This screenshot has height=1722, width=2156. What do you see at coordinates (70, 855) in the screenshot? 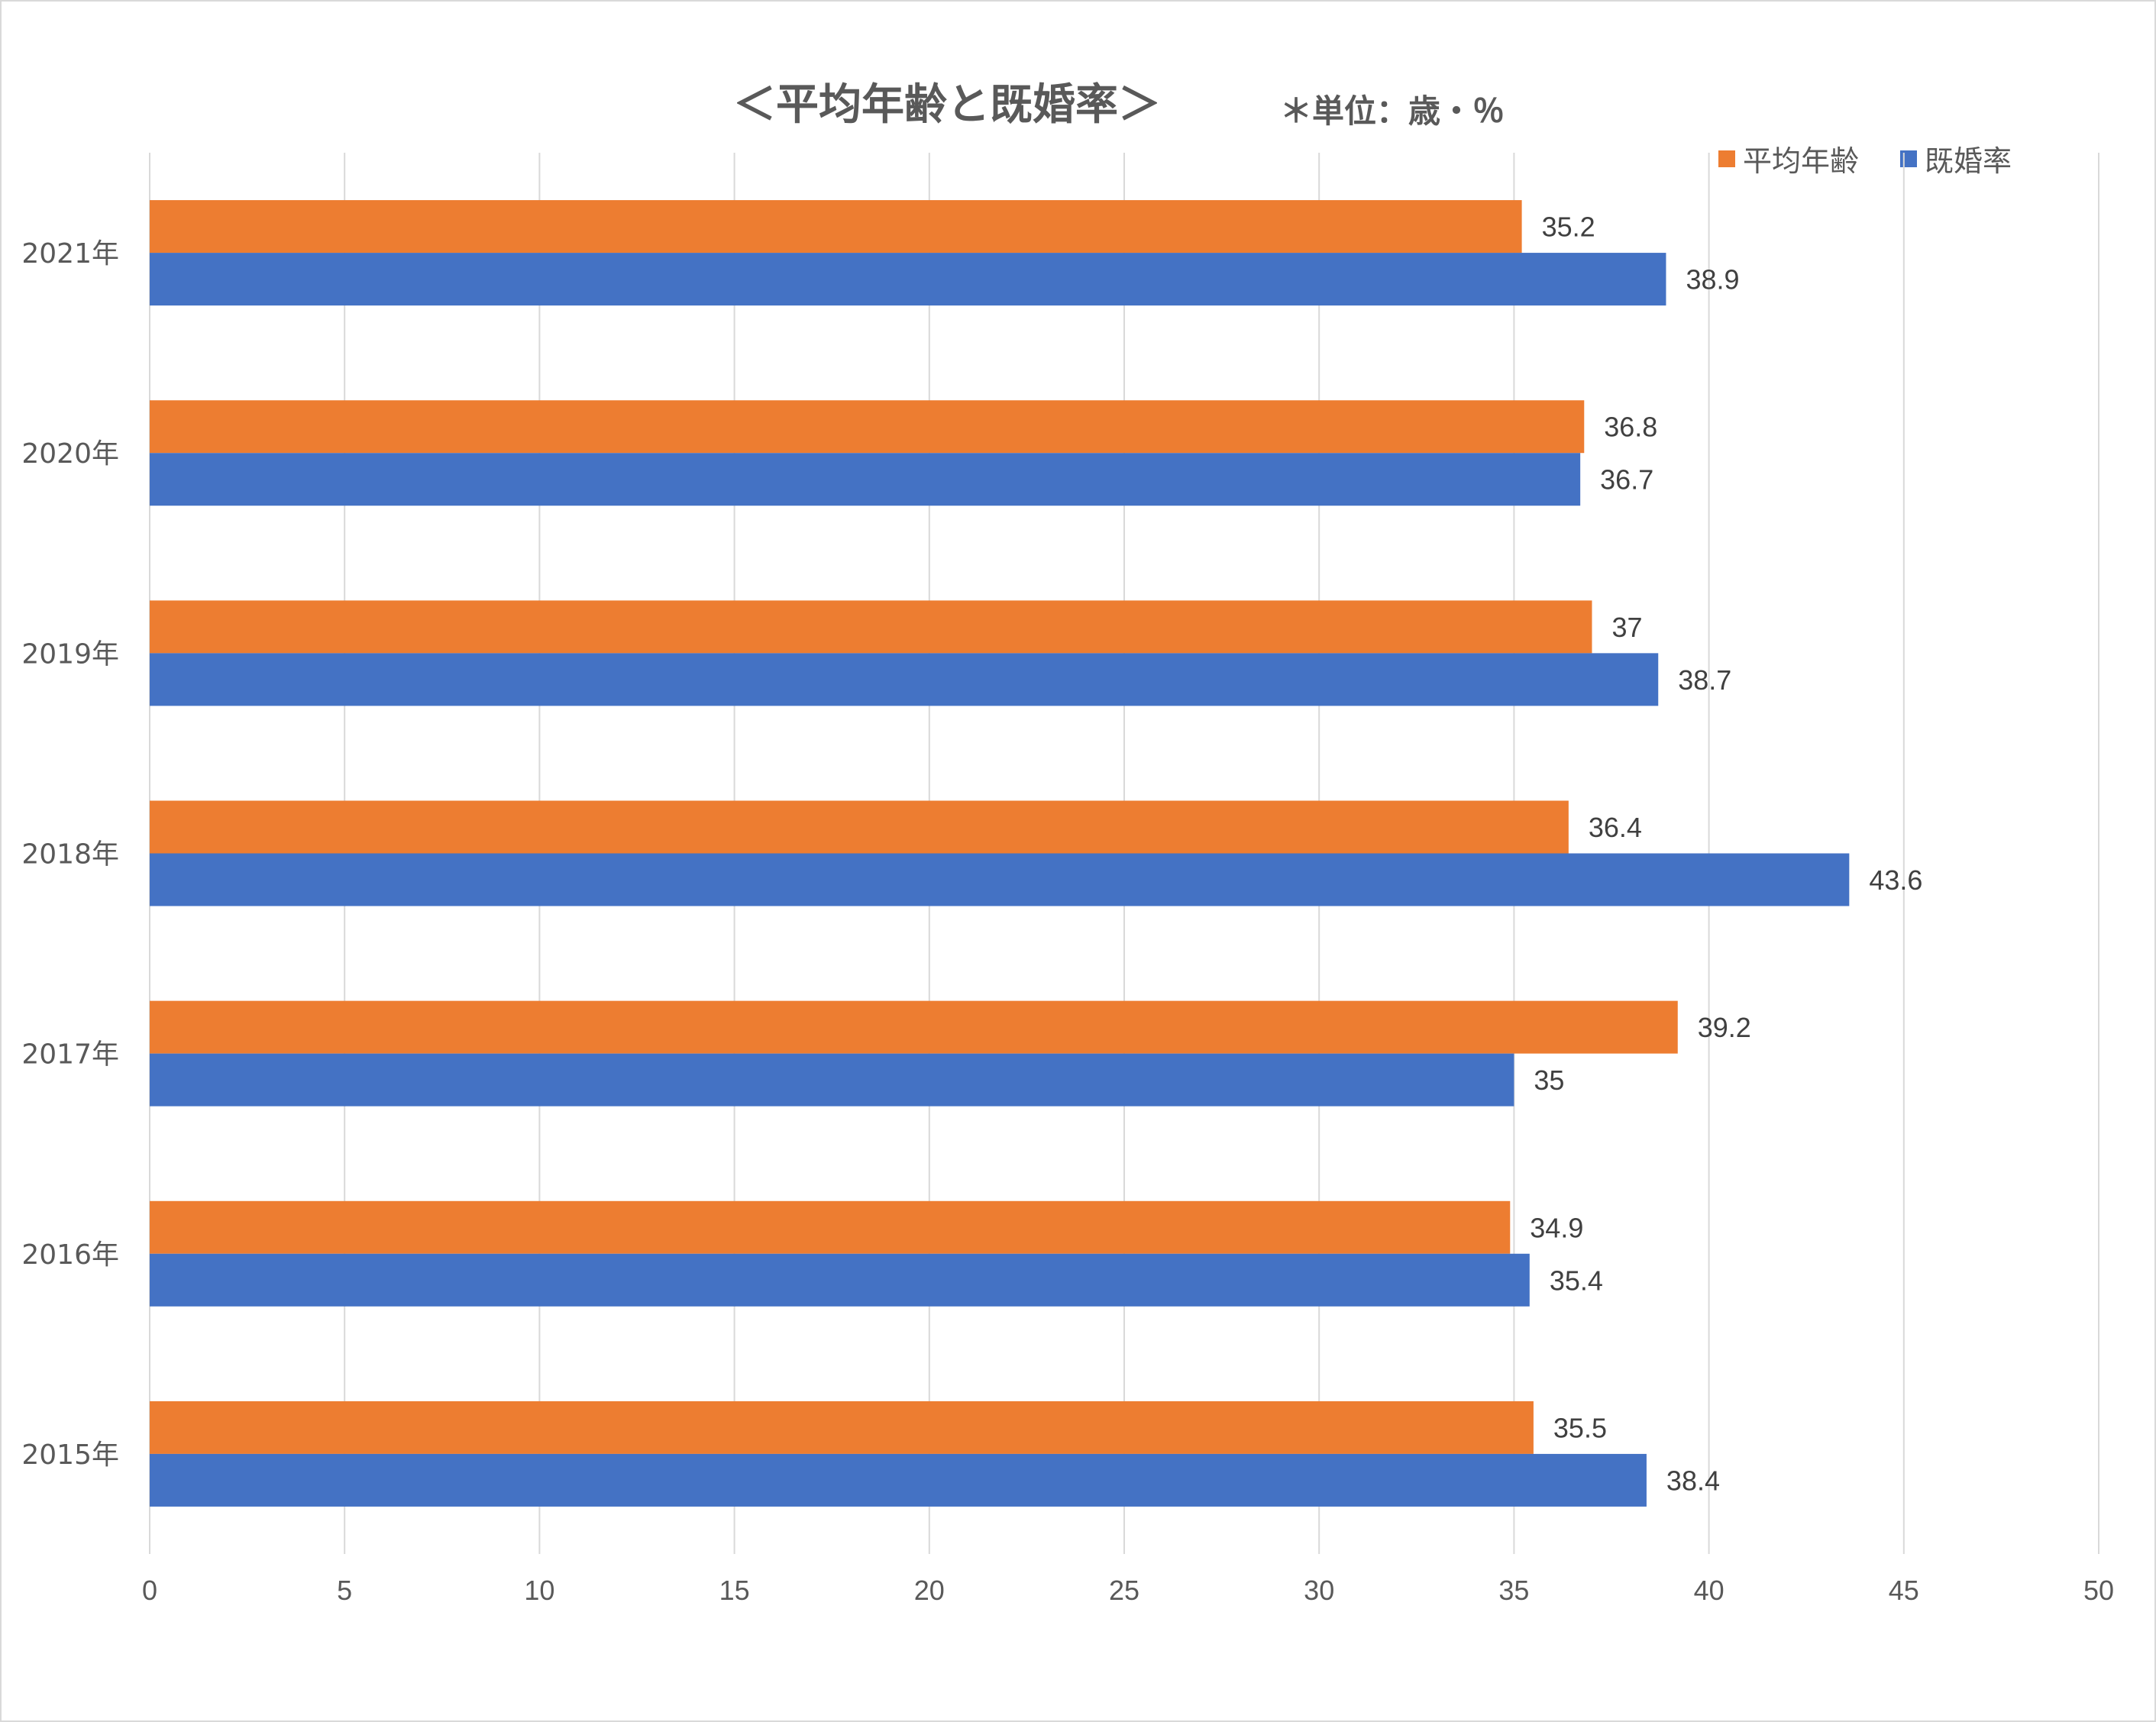
I see `y-category-label-3: 2018年` at bounding box center [70, 855].